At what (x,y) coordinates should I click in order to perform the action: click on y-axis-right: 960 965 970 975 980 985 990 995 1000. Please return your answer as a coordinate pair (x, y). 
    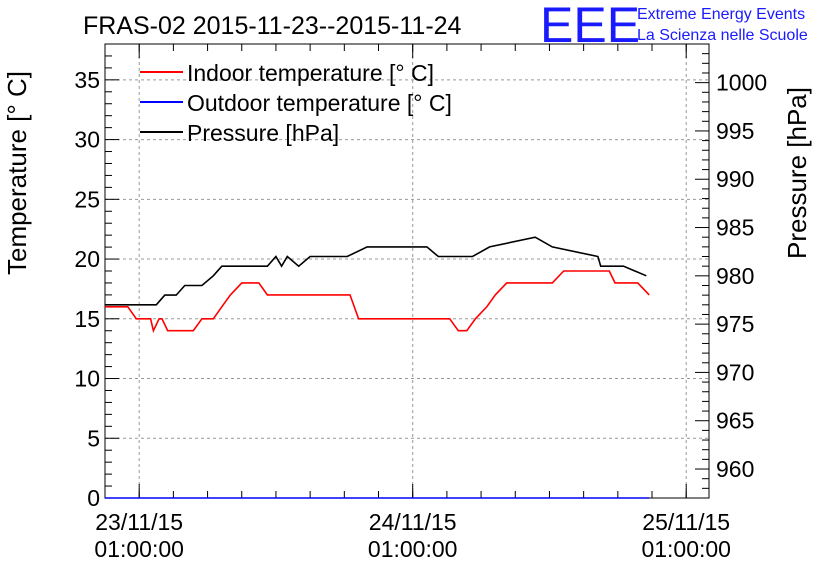
    Looking at the image, I should click on (731, 271).